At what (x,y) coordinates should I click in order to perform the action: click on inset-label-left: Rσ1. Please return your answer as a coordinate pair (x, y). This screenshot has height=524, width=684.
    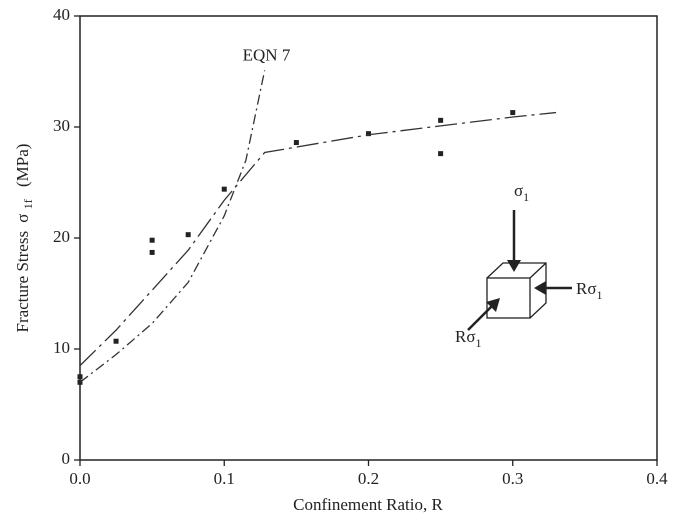
    Looking at the image, I should click on (468, 338).